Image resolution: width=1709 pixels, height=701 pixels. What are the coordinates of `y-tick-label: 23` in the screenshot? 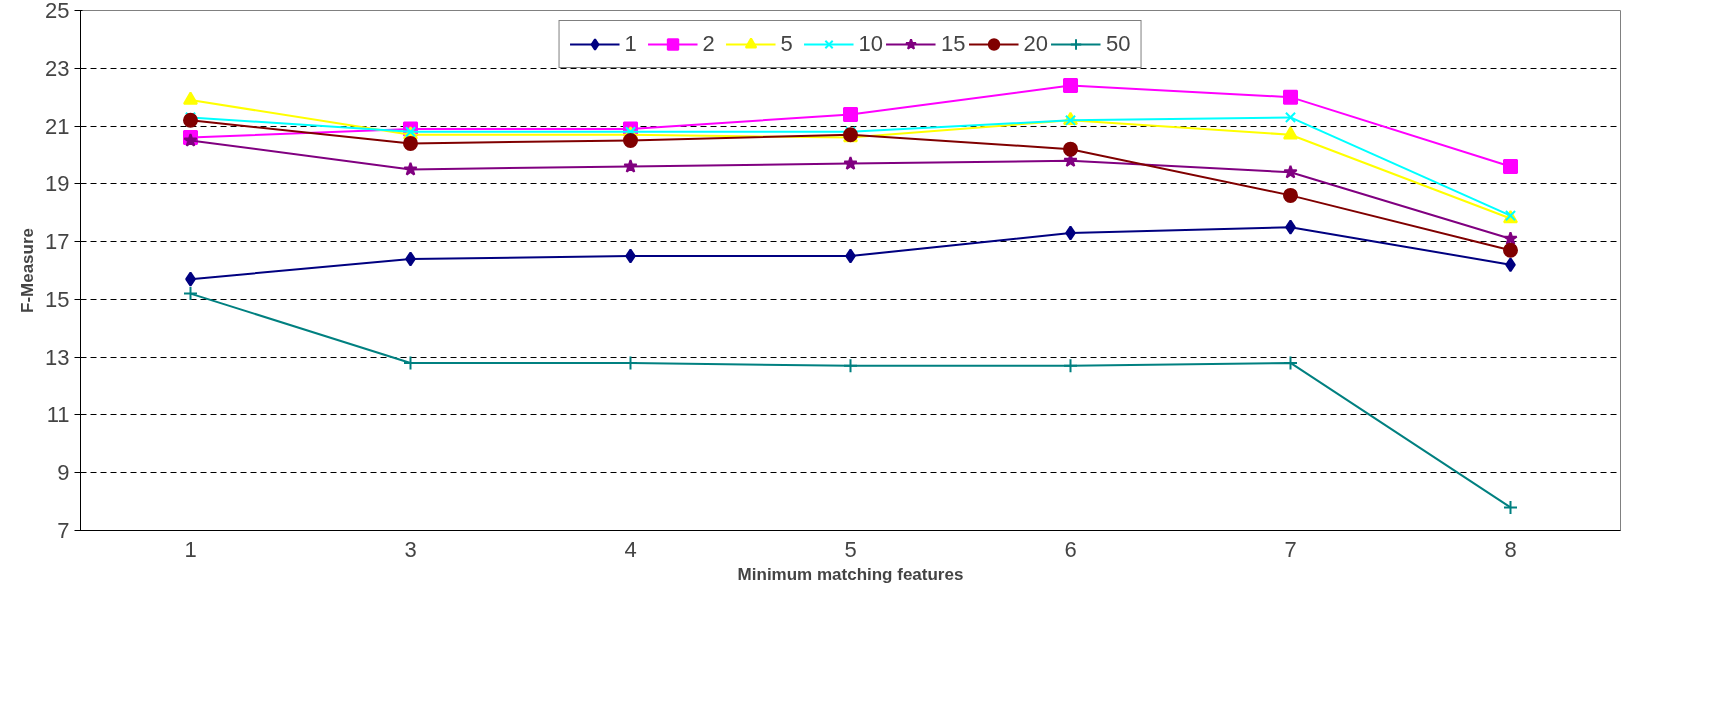 It's located at (57, 68).